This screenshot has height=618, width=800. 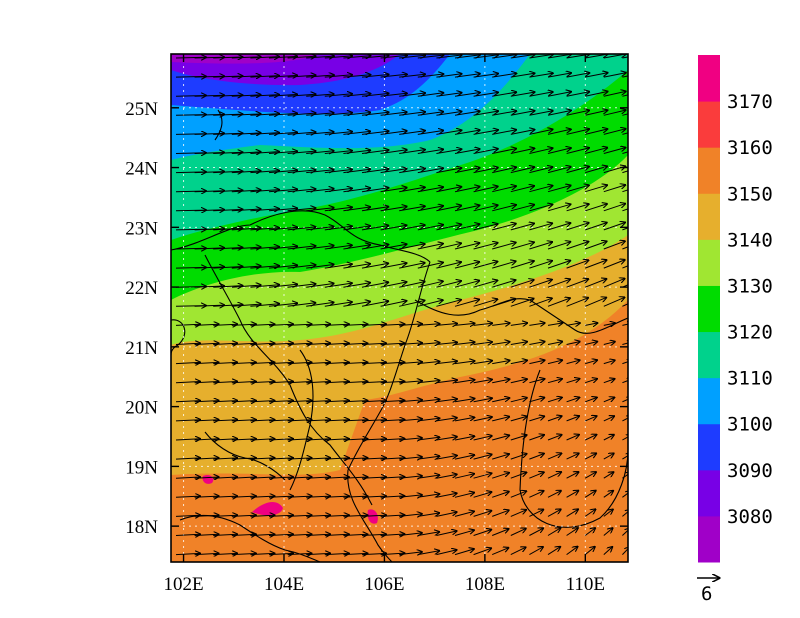 I want to click on colorbar-label-3: 3110, so click(x=750, y=379).